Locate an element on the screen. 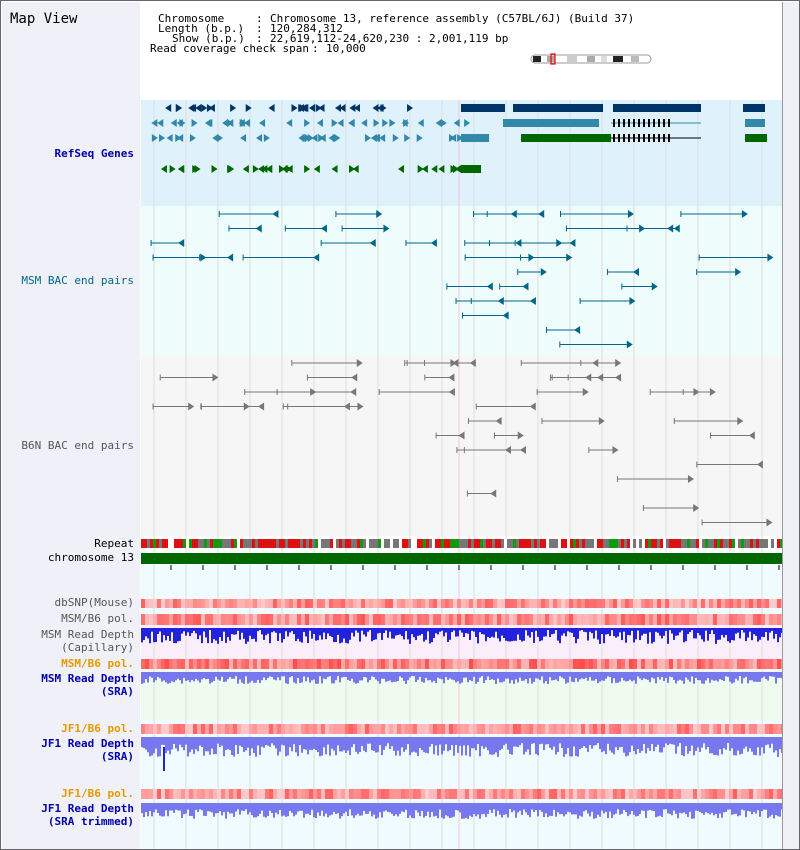 The height and width of the screenshot is (850, 800). track-label-dbsnp: dbSNP(Mouse) is located at coordinates (94, 602).